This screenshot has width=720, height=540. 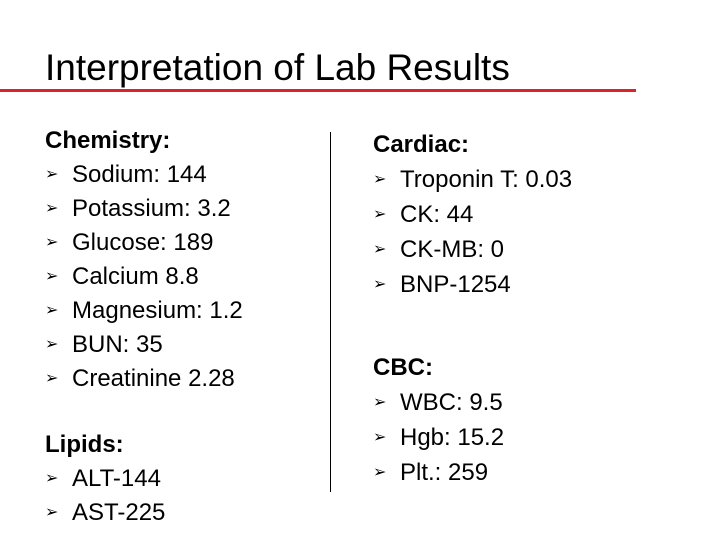 I want to click on item-text: BNP-1254, so click(x=455, y=284).